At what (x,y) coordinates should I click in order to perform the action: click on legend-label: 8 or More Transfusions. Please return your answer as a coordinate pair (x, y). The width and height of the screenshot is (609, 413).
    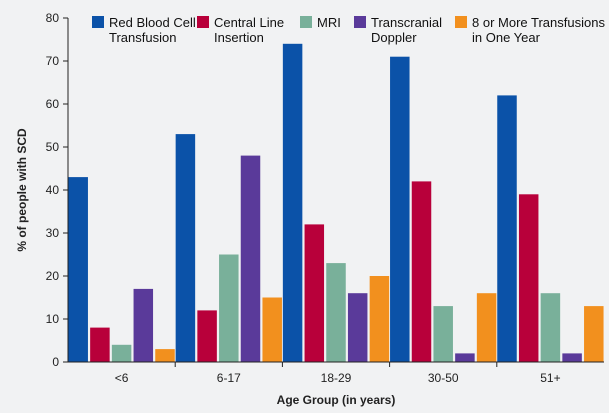
    Looking at the image, I should click on (538, 22).